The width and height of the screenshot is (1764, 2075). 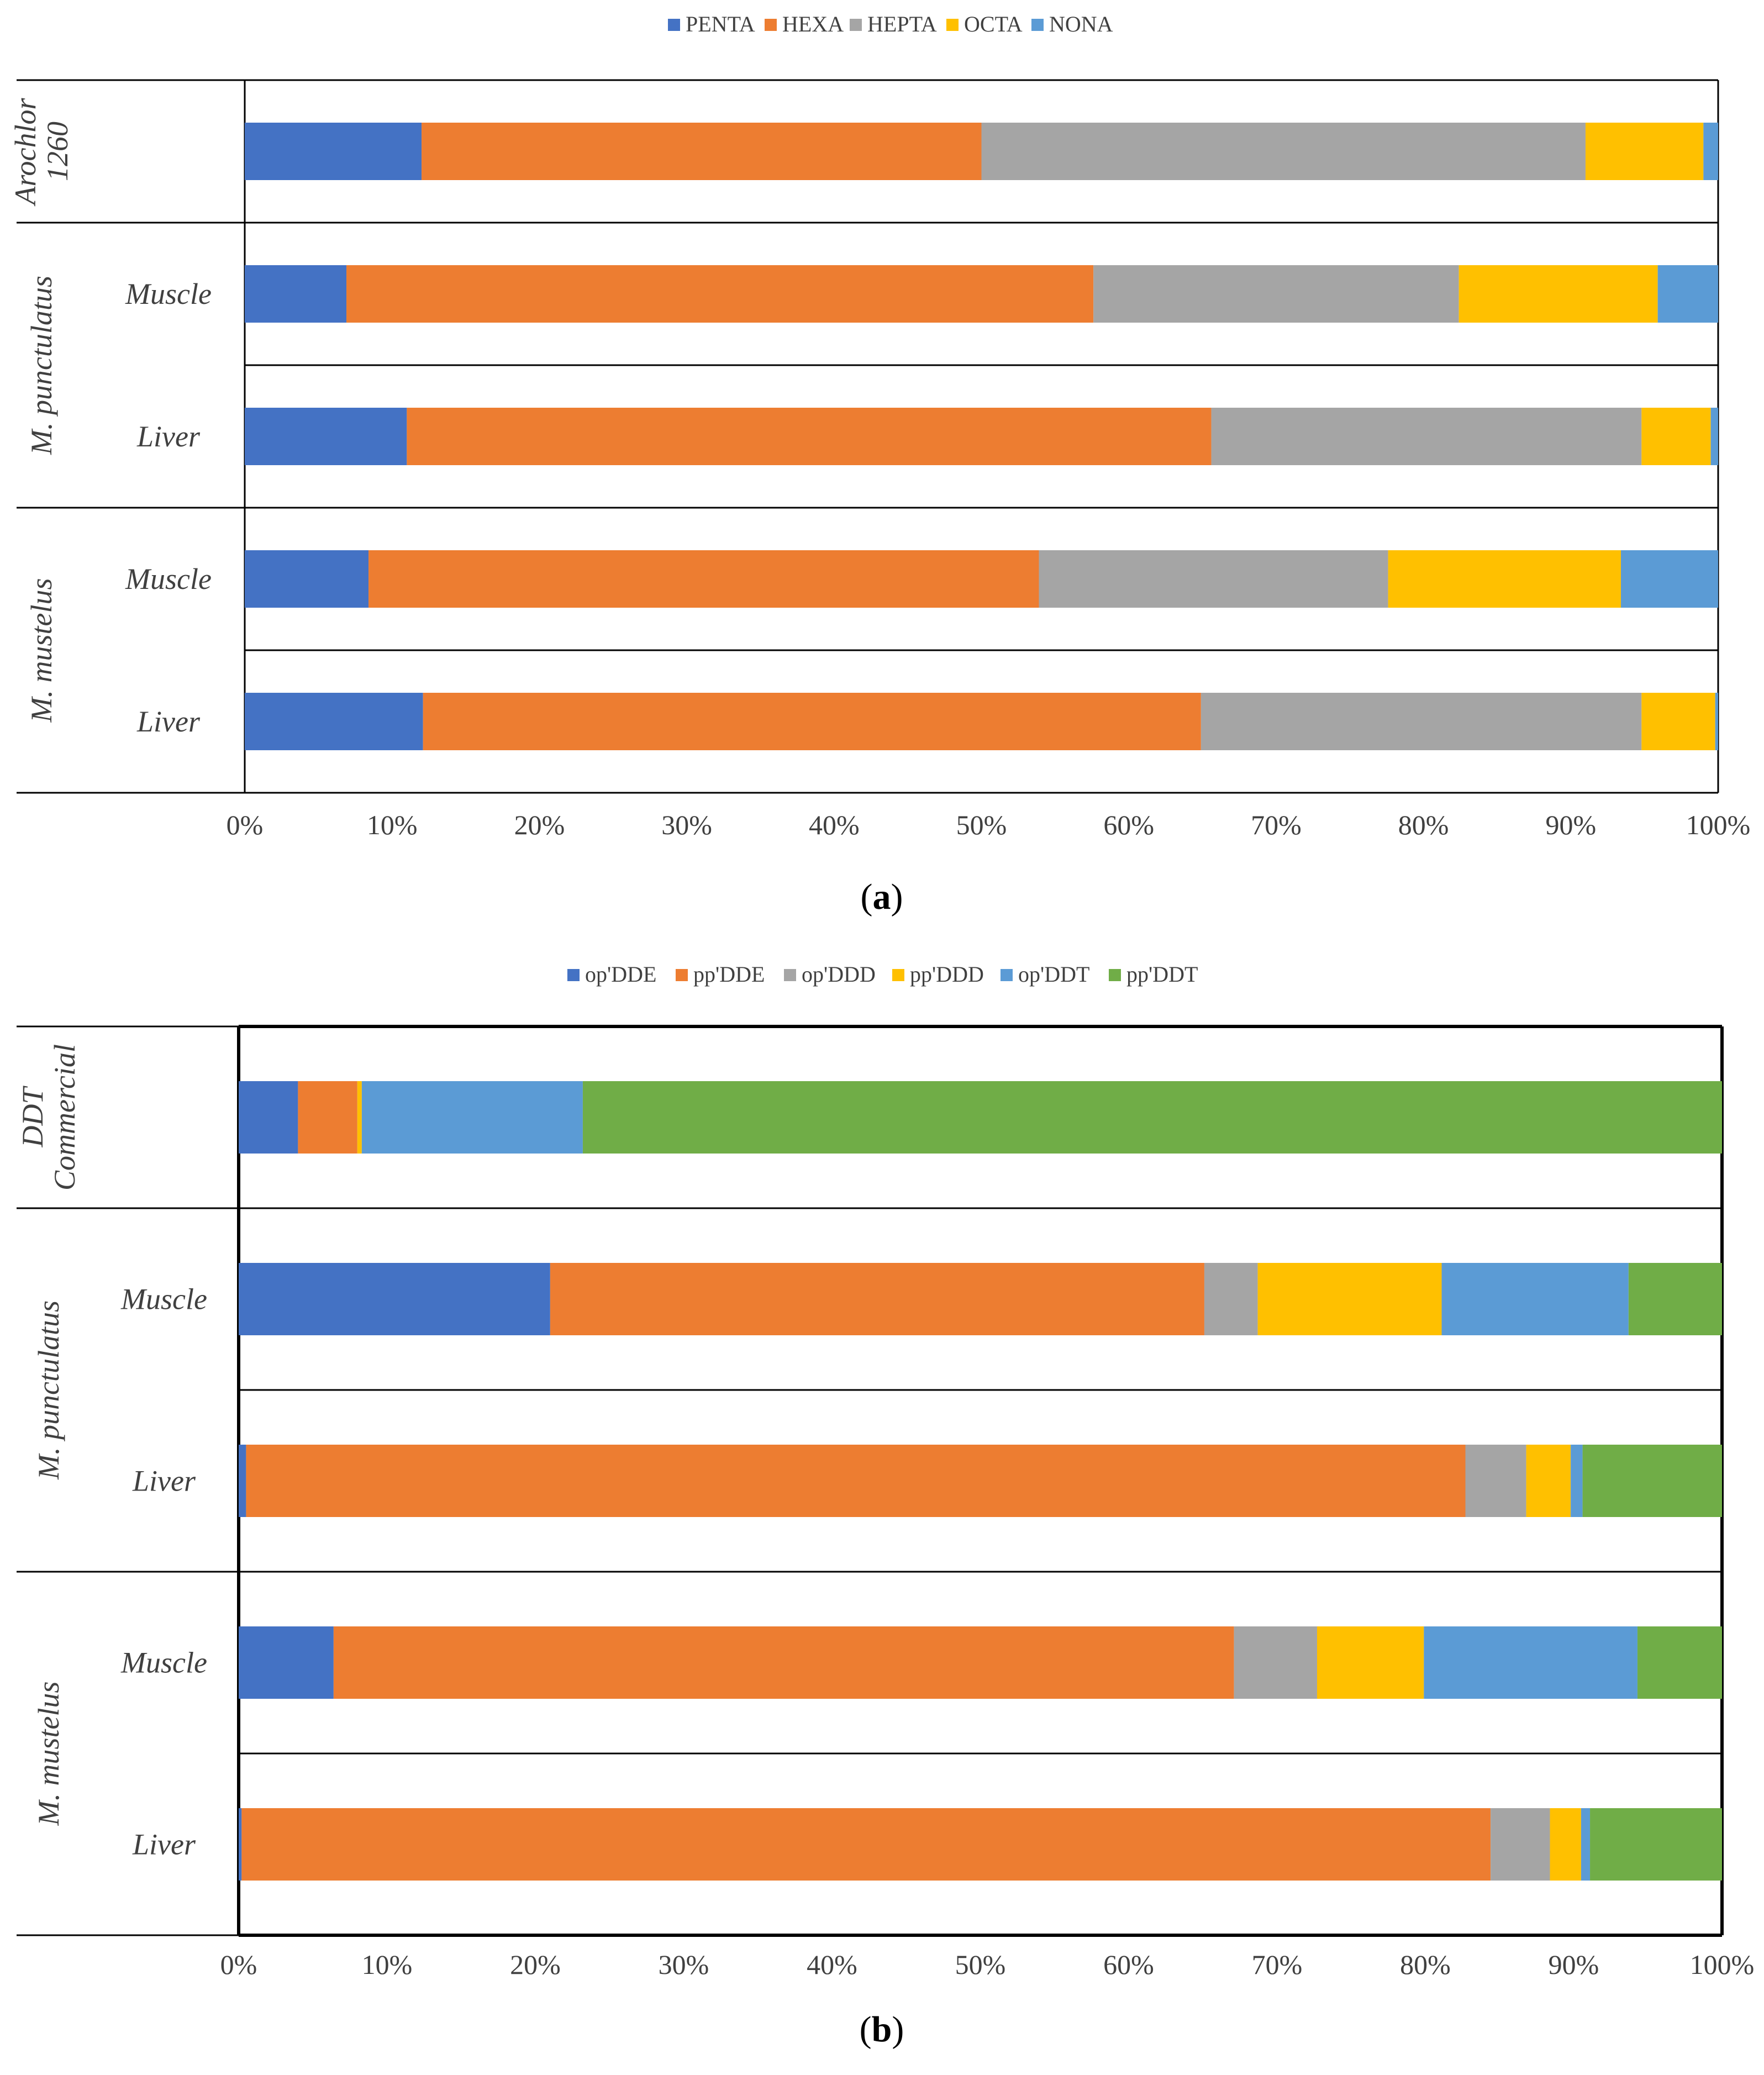 I want to click on panel-a-legend: PENTA HEXA HEPTA OCTA NONA, so click(x=890, y=24).